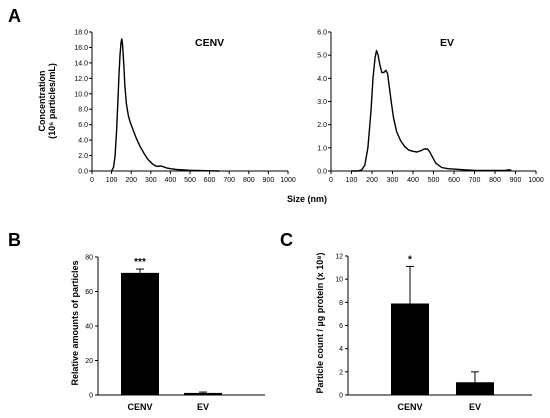 The height and width of the screenshot is (418, 550). What do you see at coordinates (165, 105) in the screenshot?
I see `series-line-a-cenv` at bounding box center [165, 105].